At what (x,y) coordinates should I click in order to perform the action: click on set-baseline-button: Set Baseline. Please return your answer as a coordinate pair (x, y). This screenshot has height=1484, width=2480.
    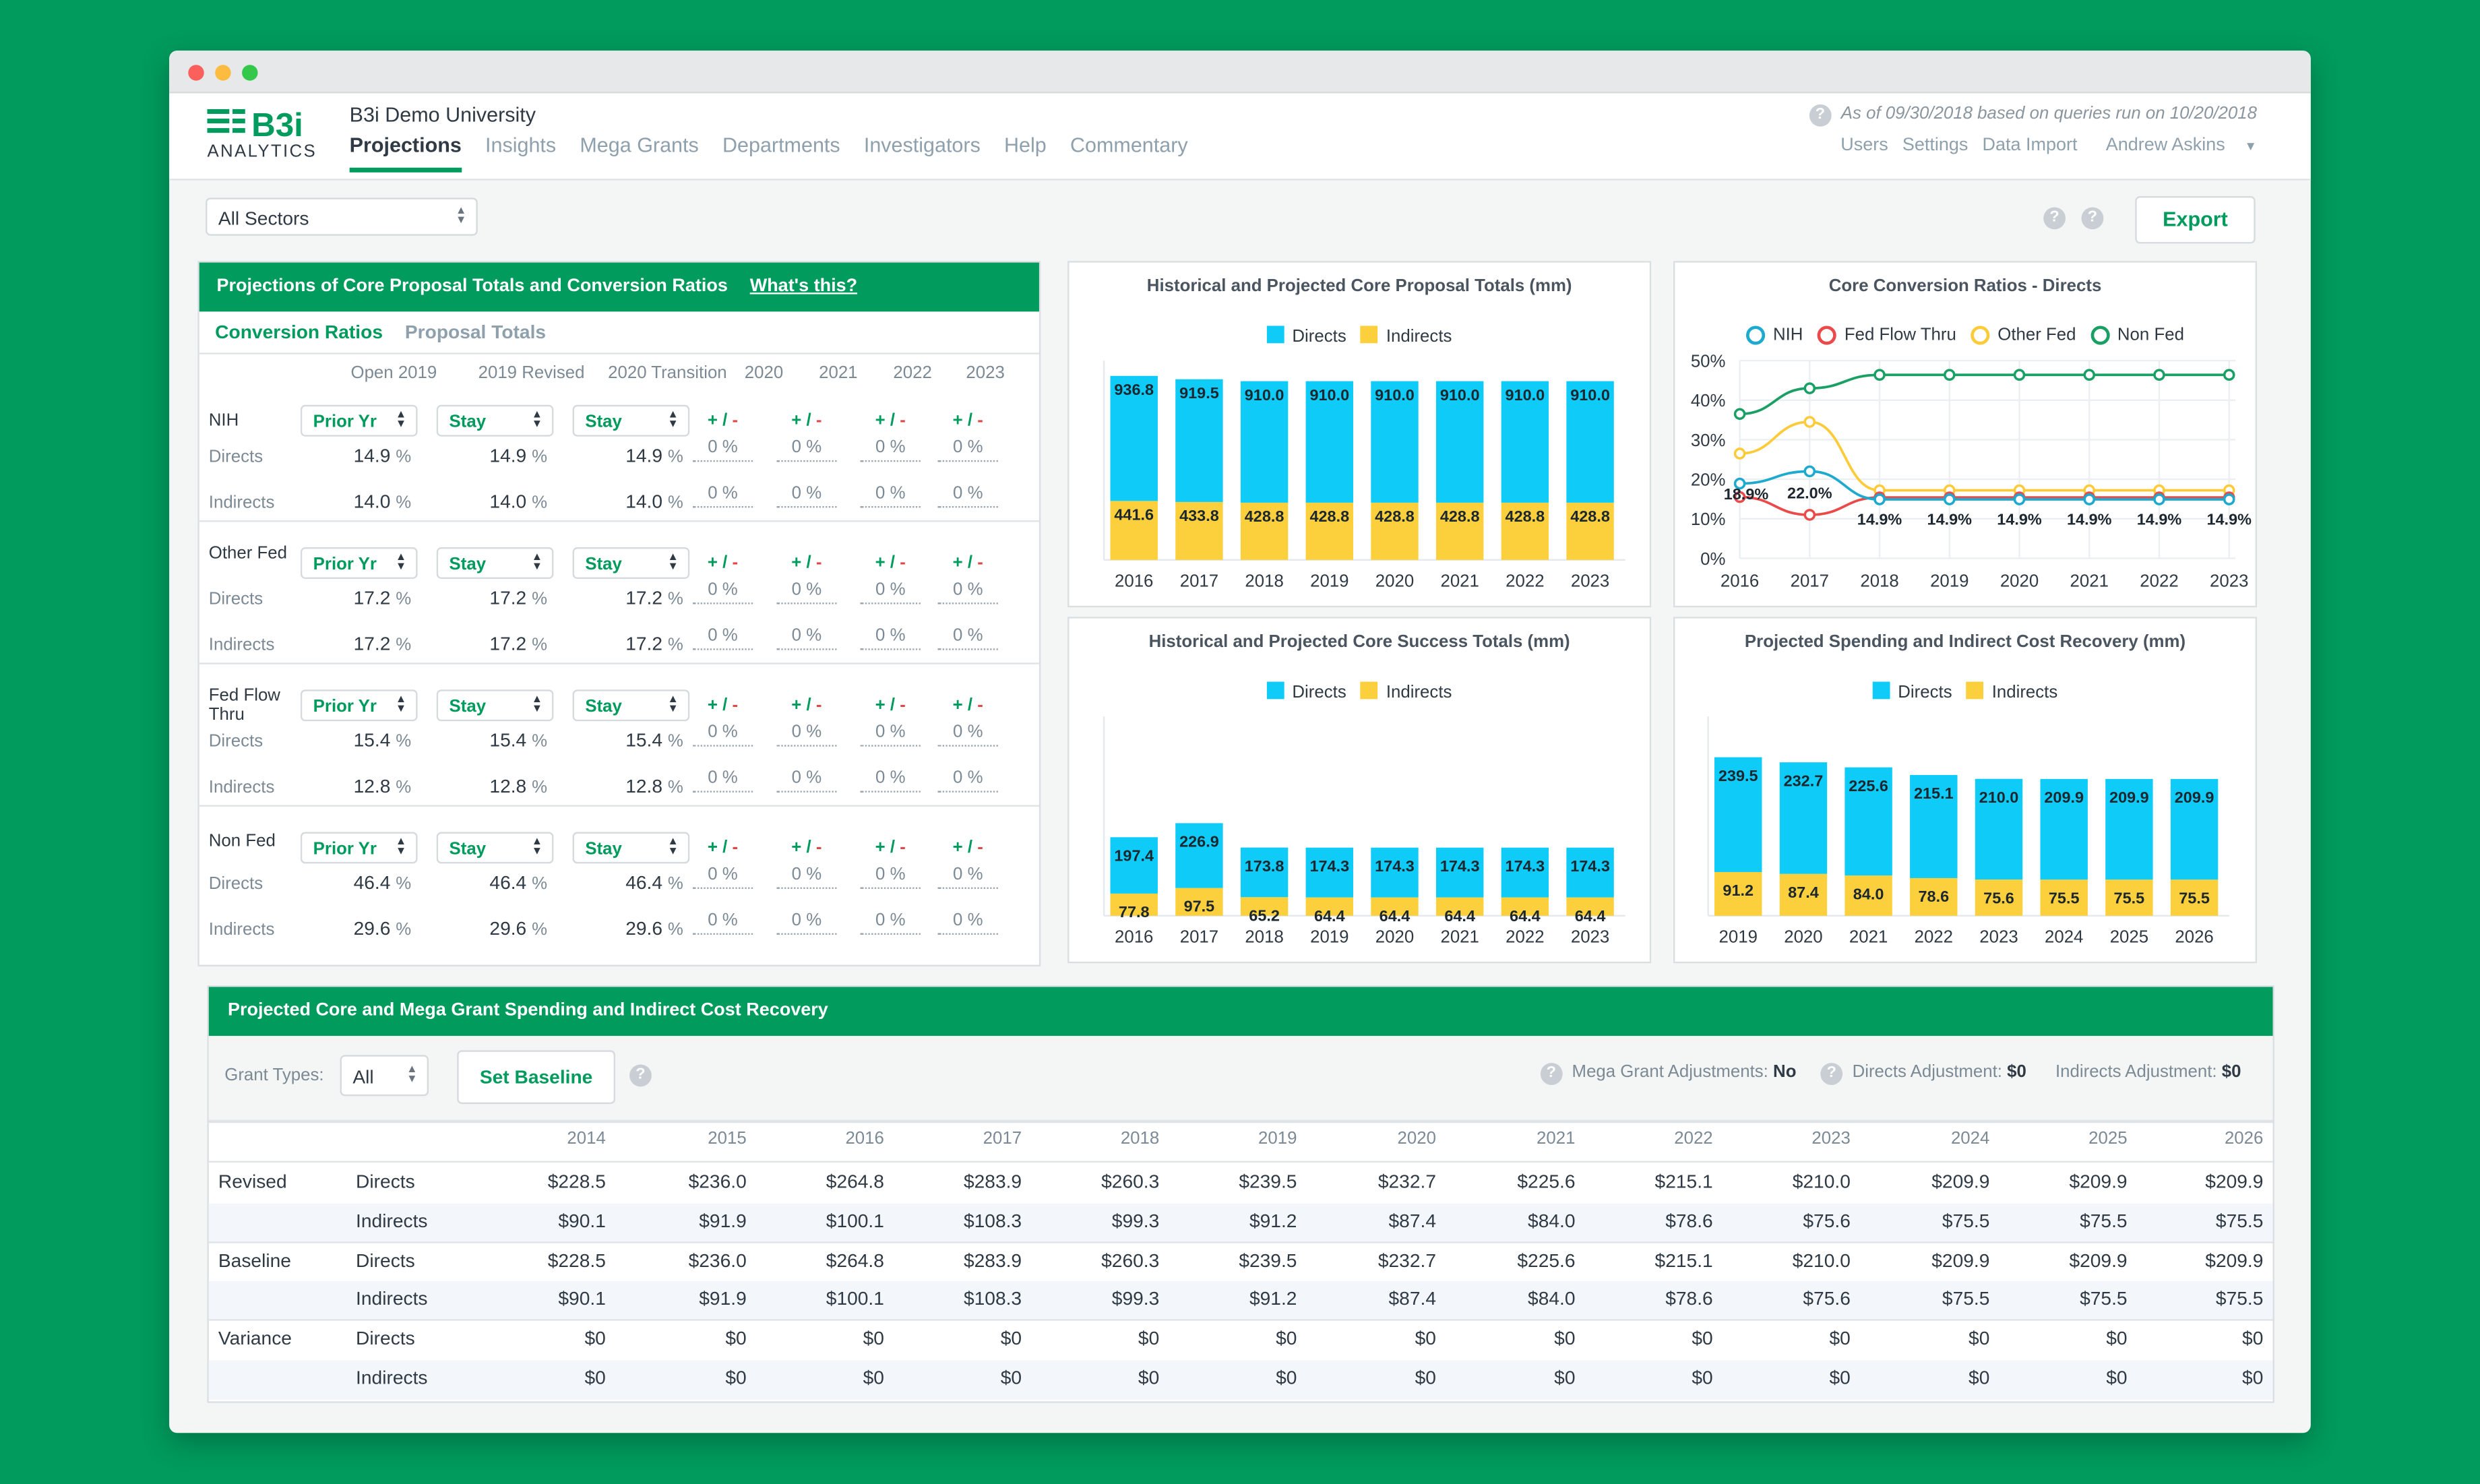
    Looking at the image, I should click on (536, 1077).